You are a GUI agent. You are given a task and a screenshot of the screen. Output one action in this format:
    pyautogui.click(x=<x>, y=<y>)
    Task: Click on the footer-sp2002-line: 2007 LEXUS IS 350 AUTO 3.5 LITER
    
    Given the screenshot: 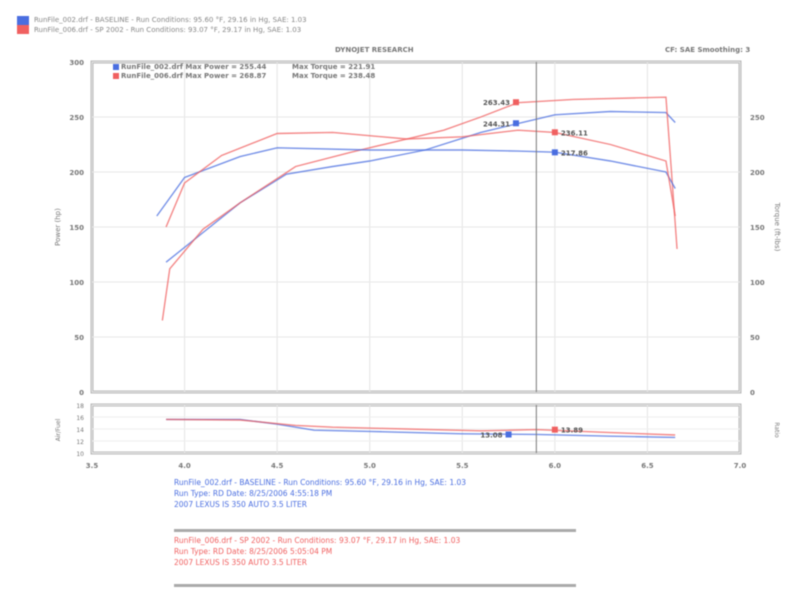 What is the action you would take?
    pyautogui.click(x=240, y=562)
    